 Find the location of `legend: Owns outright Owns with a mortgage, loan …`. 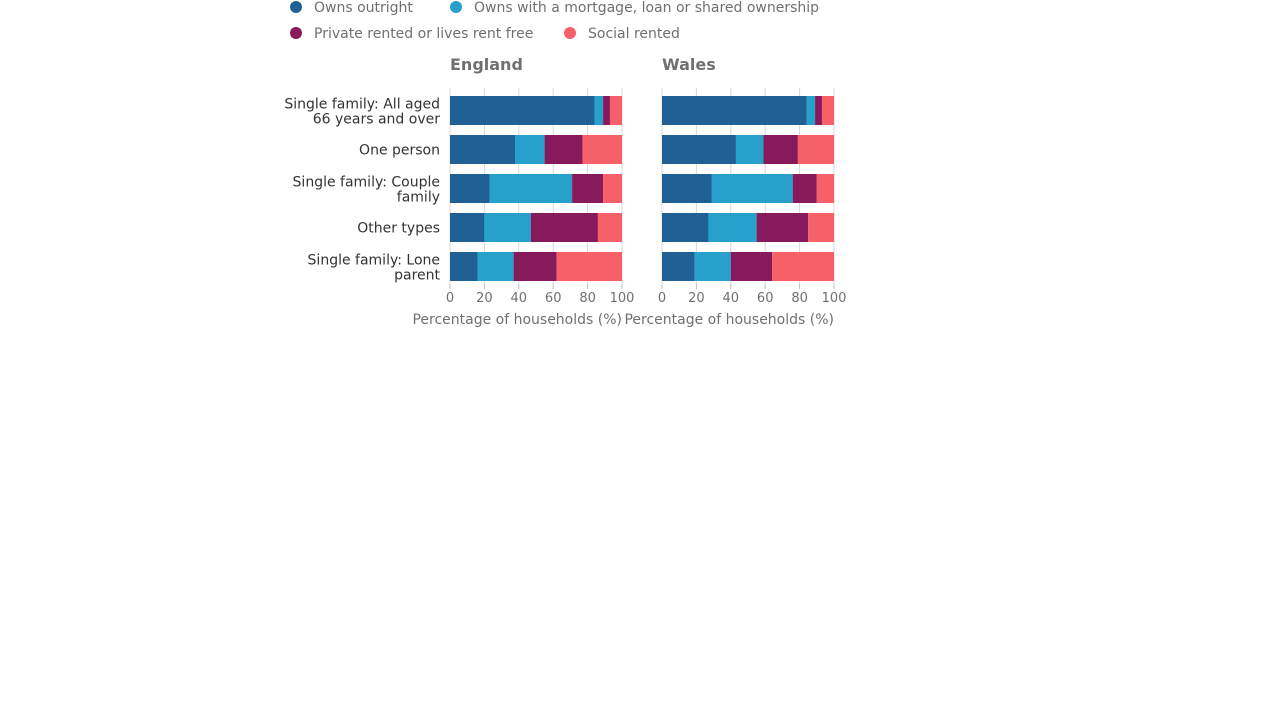

legend: Owns outright Owns with a mortgage, loan … is located at coordinates (554, 21).